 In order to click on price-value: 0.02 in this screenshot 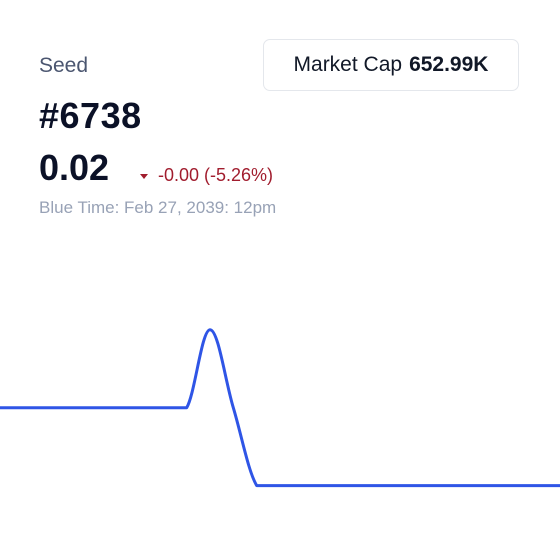, I will do `click(74, 167)`.